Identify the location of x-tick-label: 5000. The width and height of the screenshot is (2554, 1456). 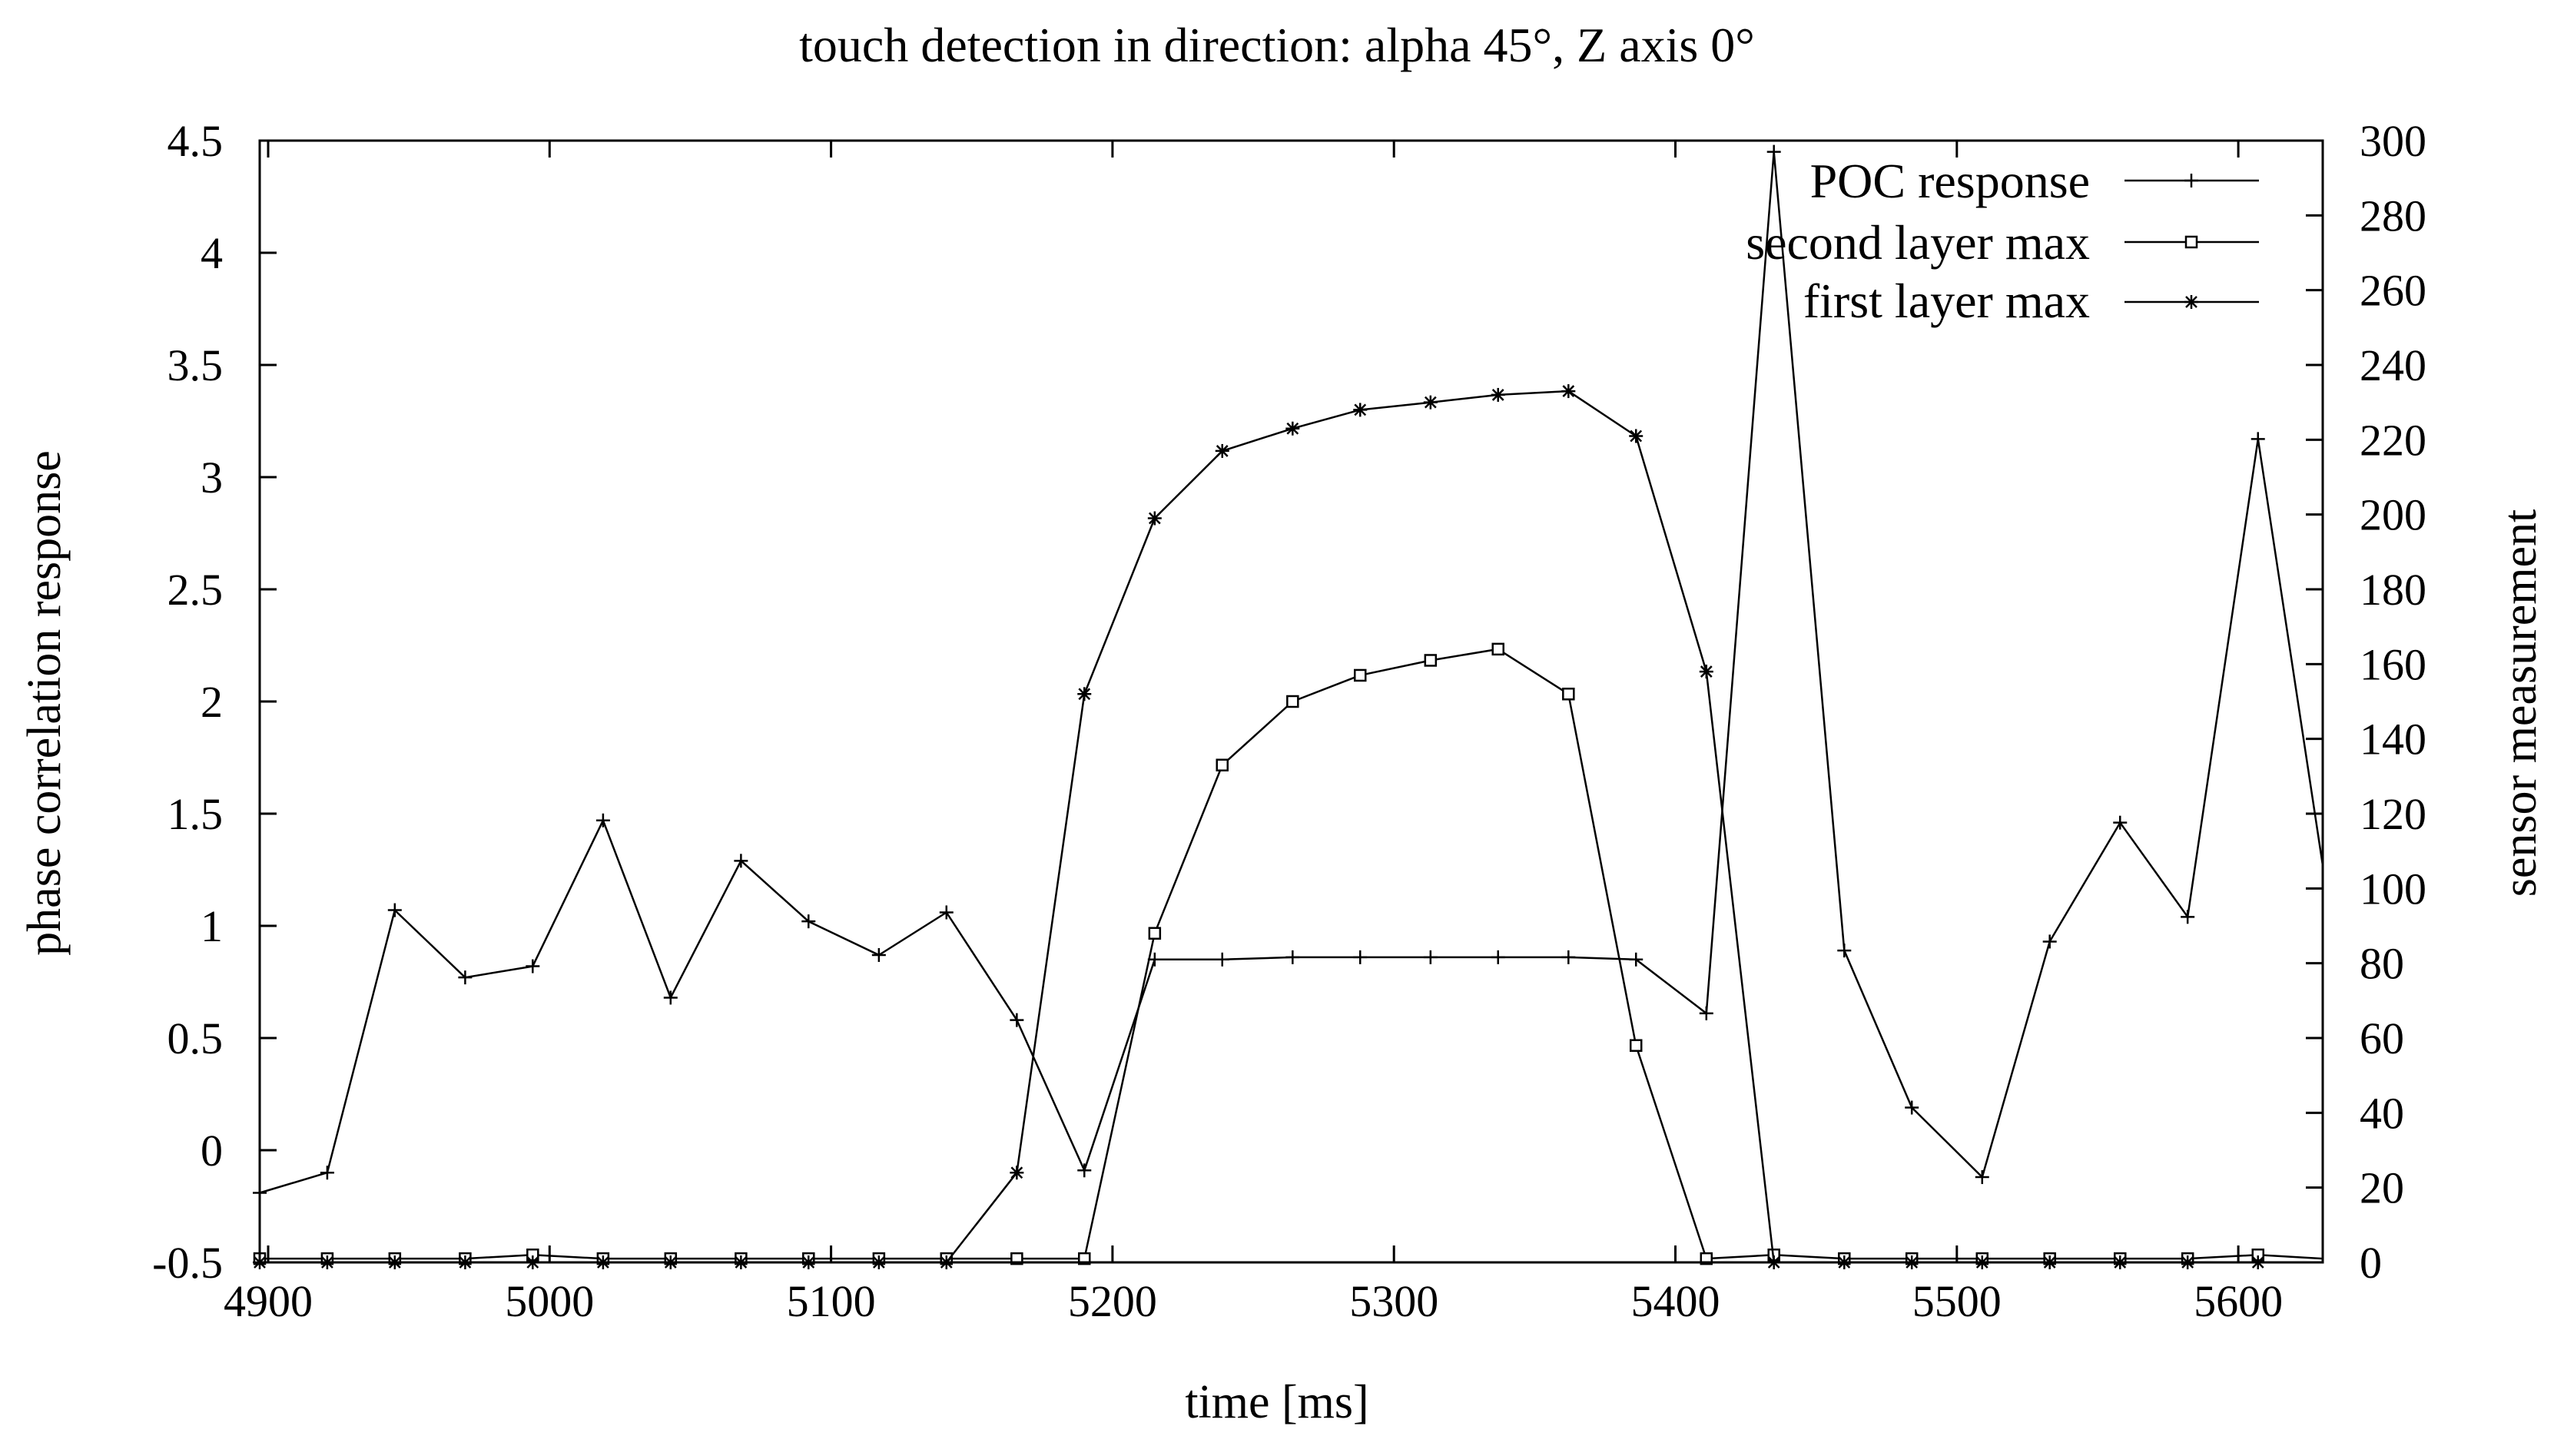
(549, 1301).